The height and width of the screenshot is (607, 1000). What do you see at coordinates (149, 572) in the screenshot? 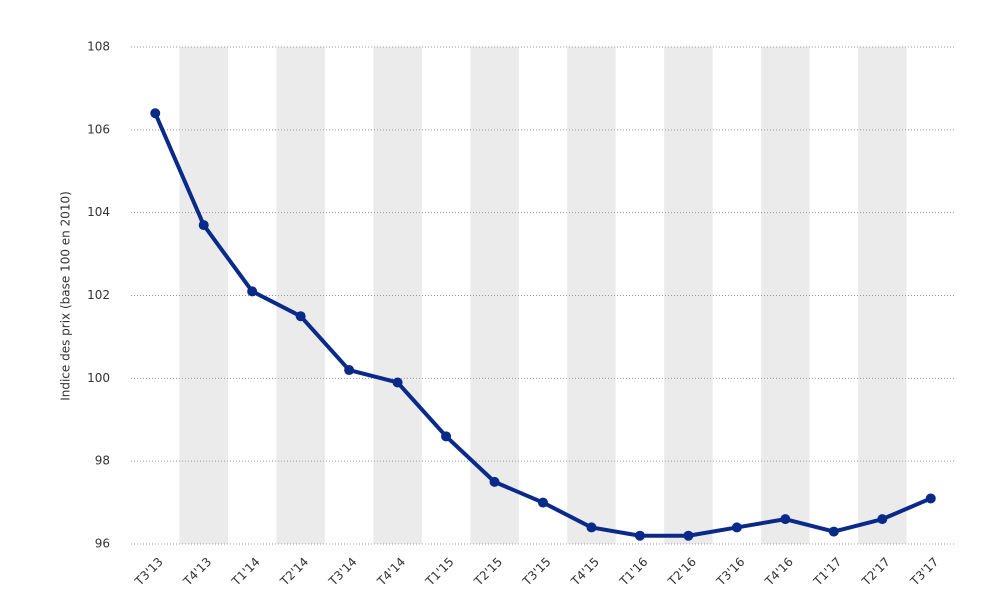
I see `x-tick-label: T3'13` at bounding box center [149, 572].